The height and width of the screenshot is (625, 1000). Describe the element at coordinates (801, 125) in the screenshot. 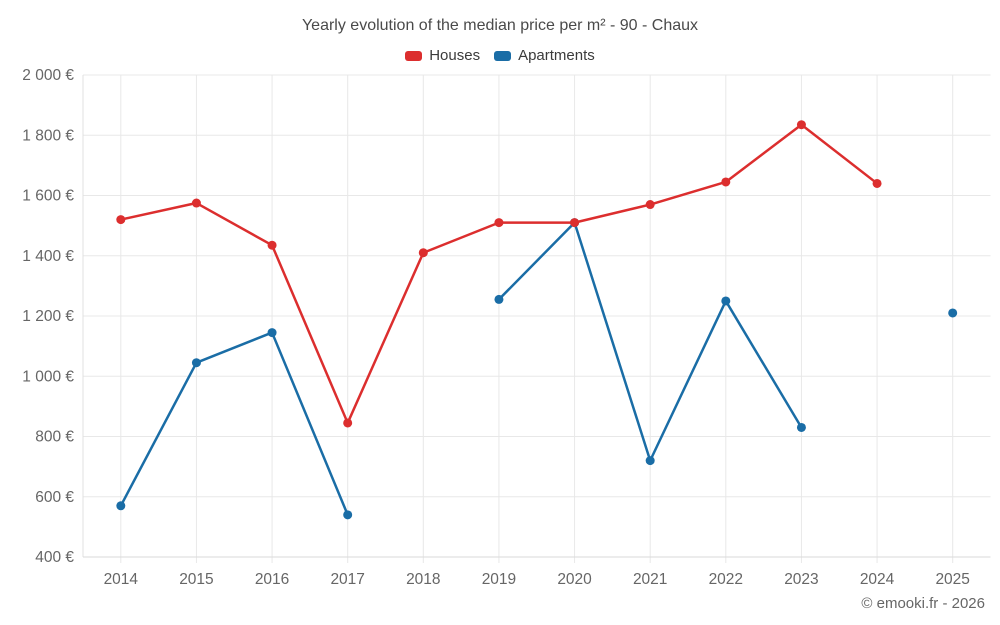

I see `houses-point-2023` at that location.